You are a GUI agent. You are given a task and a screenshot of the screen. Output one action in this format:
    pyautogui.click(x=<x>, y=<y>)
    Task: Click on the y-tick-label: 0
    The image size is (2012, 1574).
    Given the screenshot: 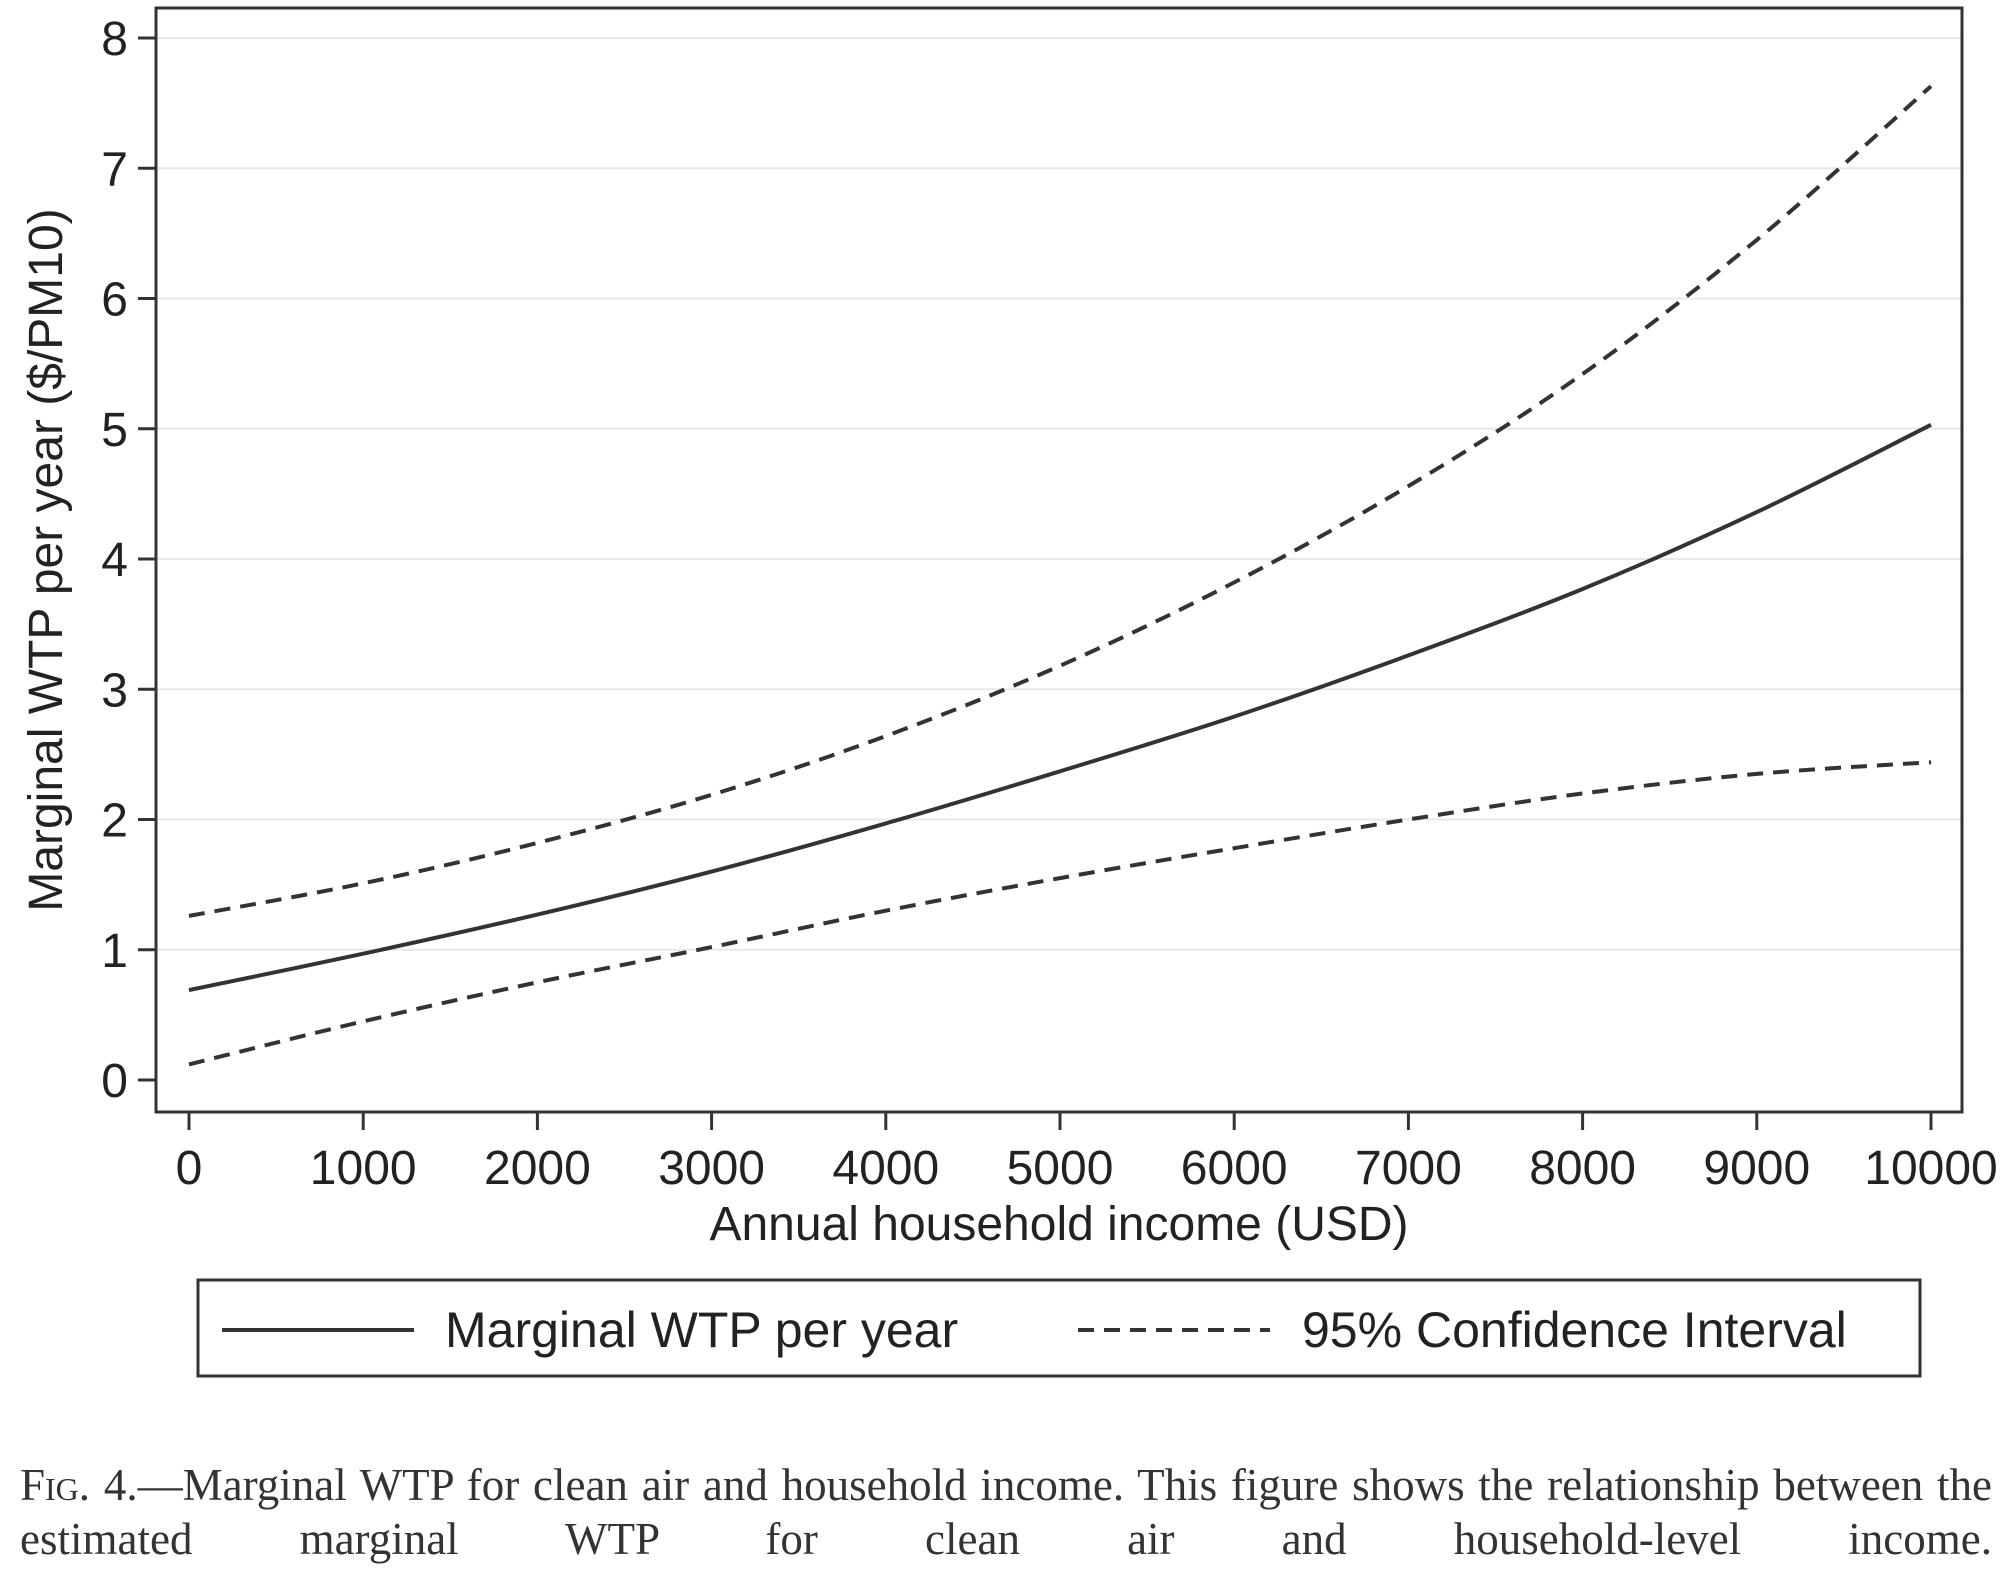 What is the action you would take?
    pyautogui.click(x=114, y=1081)
    